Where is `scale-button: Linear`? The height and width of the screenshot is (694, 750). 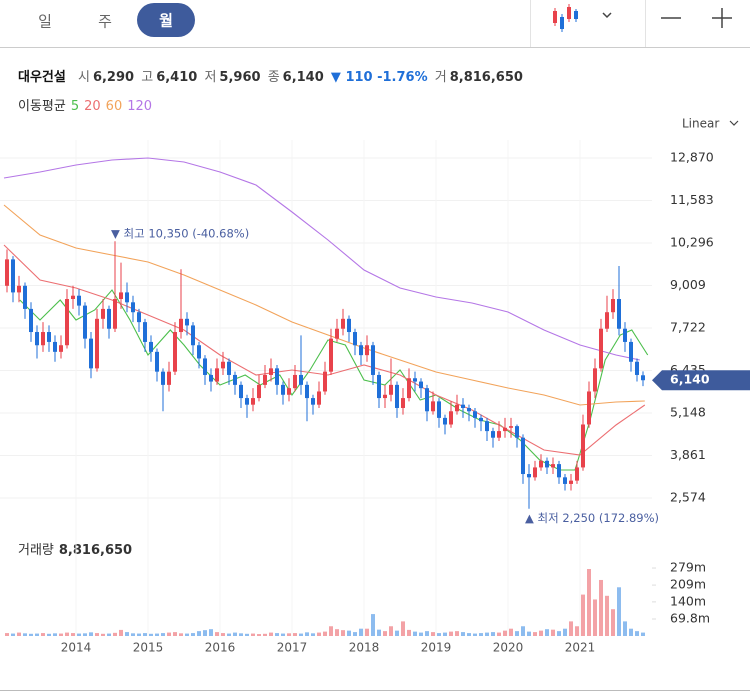
scale-button: Linear is located at coordinates (700, 124).